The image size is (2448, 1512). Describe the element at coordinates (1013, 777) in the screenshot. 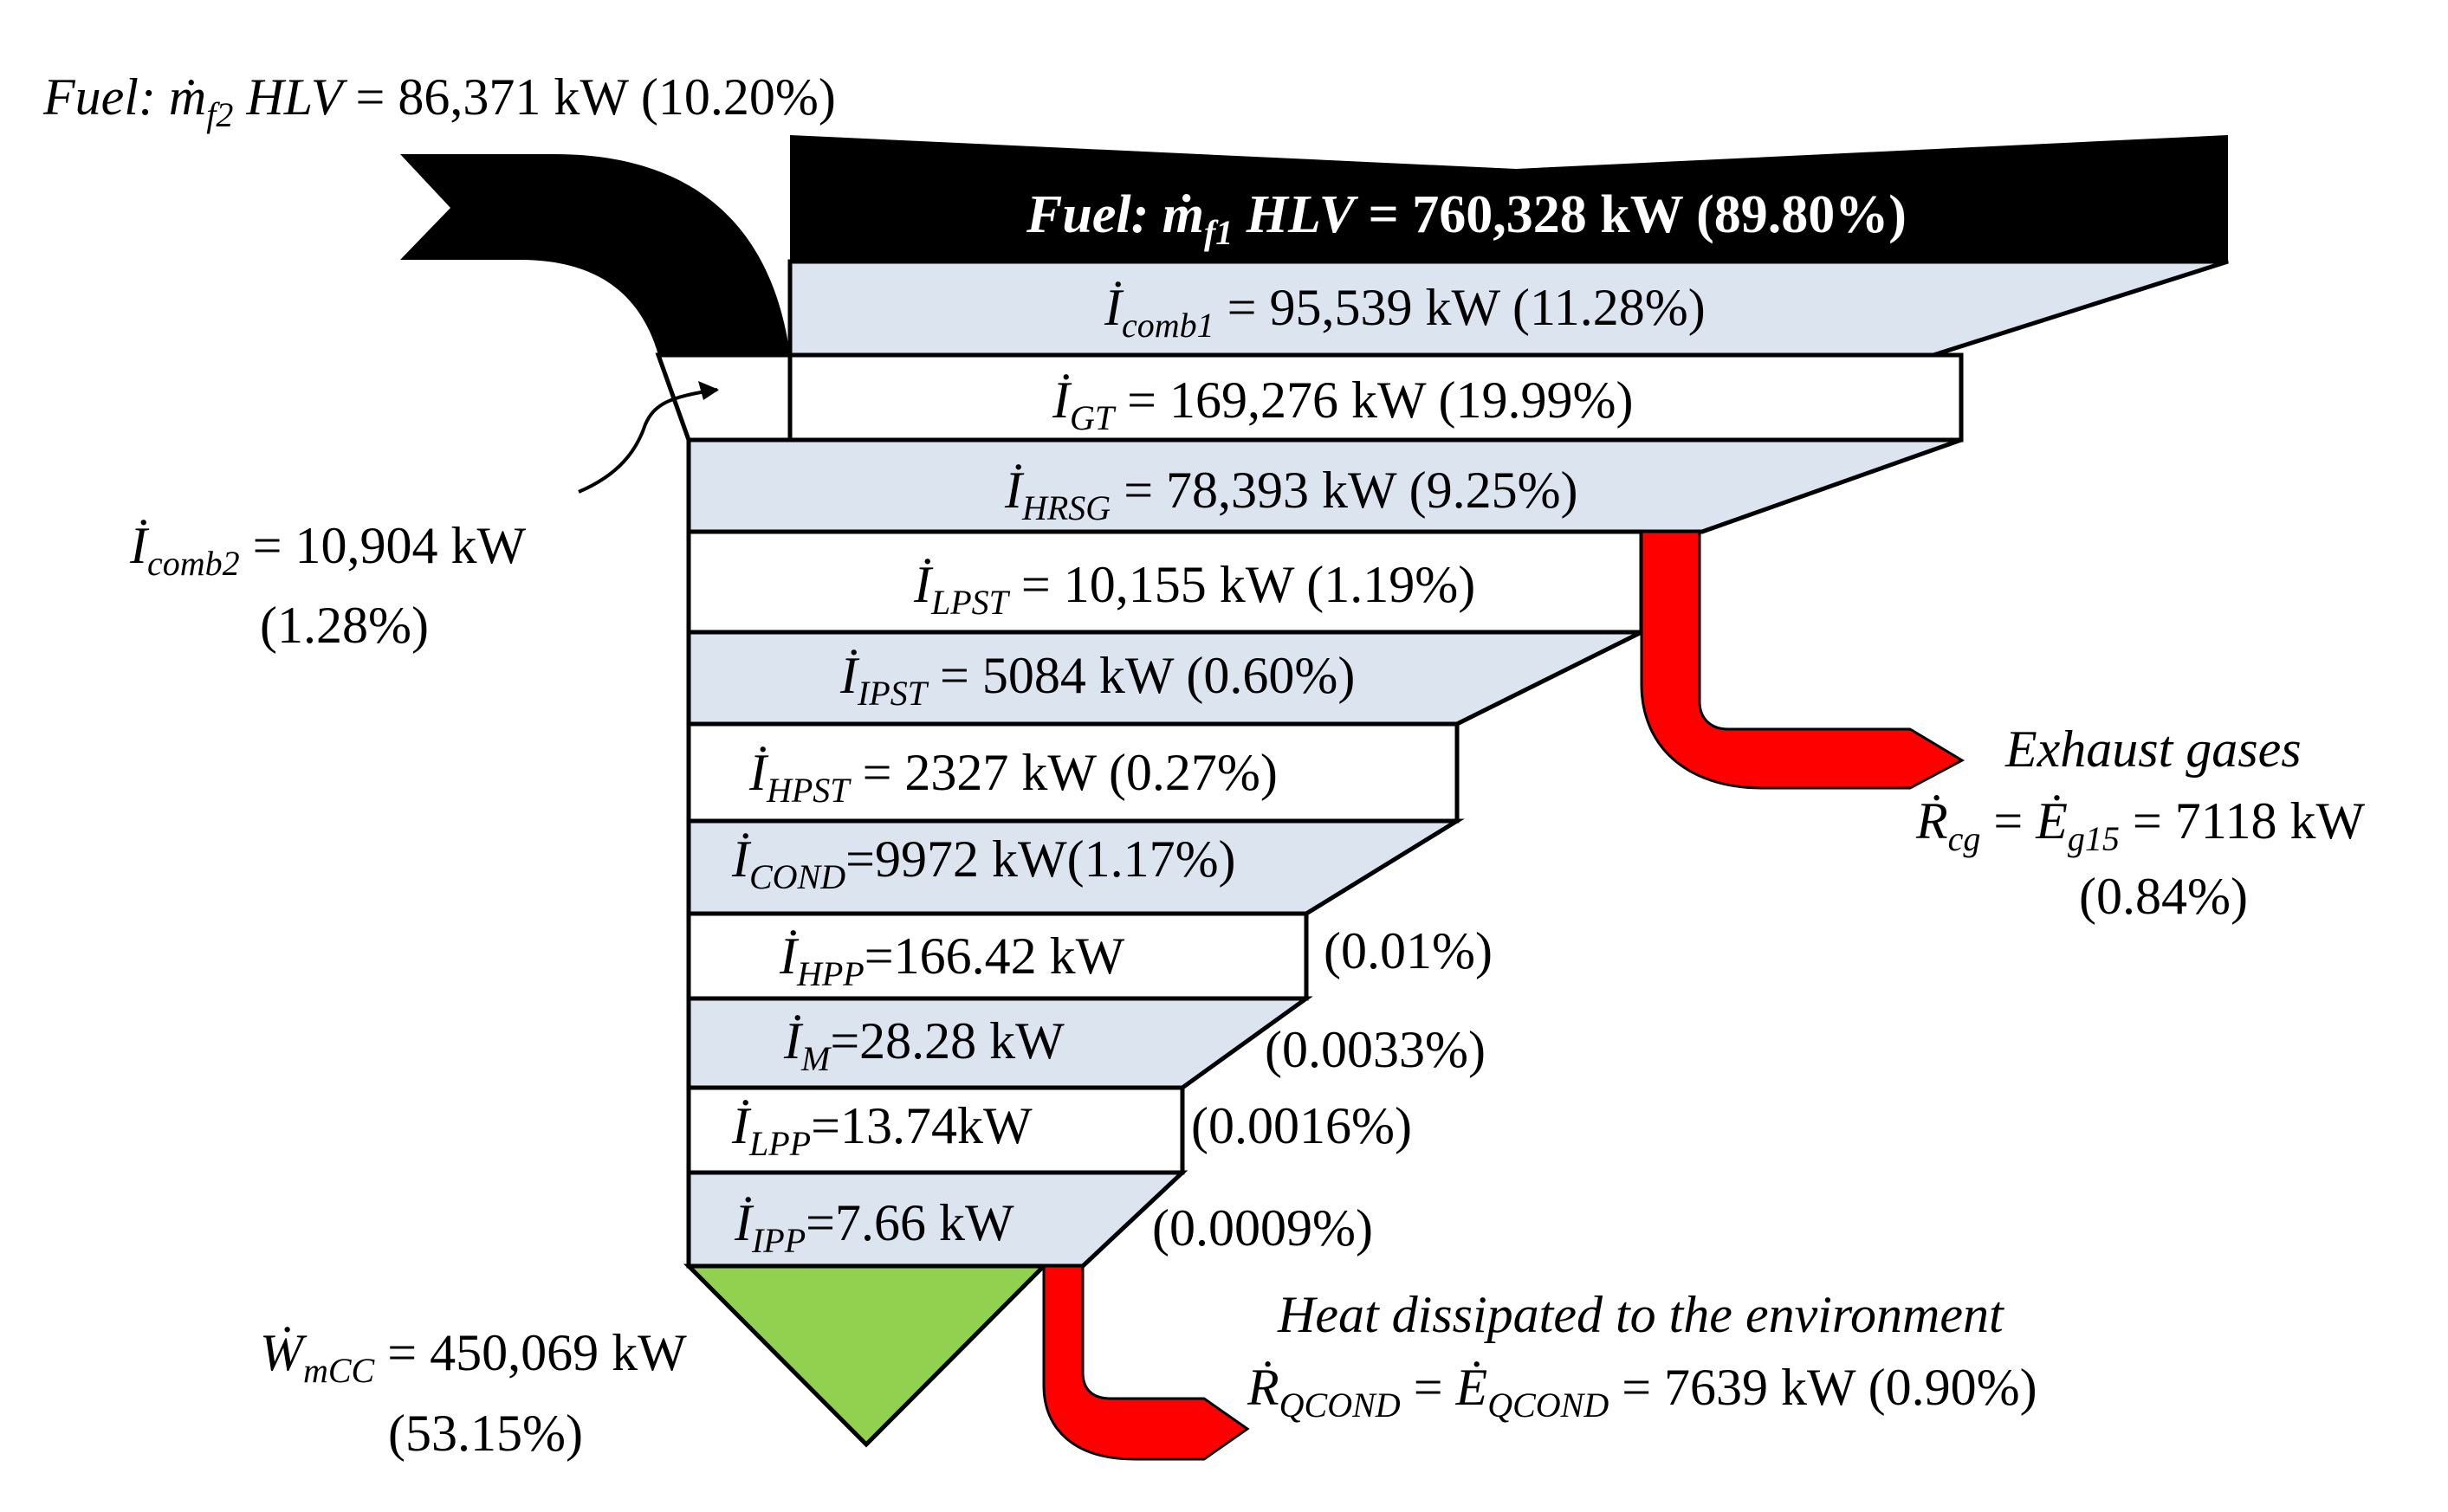

I see `band-label-hpst: İHPST = 2327 kW (0.27%)` at that location.